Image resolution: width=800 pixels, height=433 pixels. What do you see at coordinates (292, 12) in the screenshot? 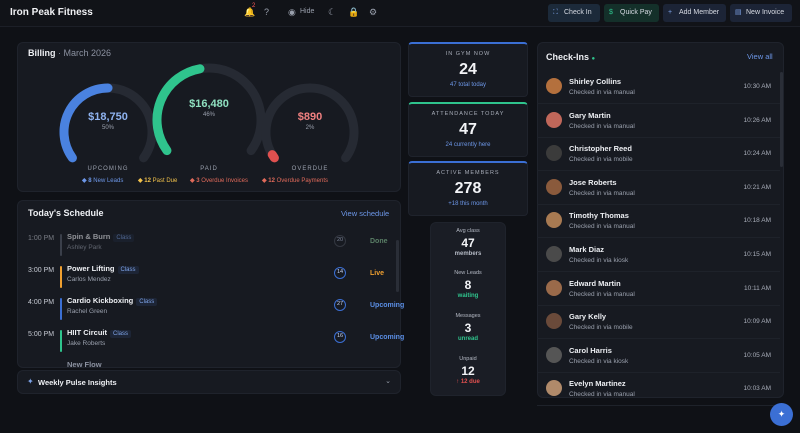
I see `eye-icon: ◉` at bounding box center [292, 12].